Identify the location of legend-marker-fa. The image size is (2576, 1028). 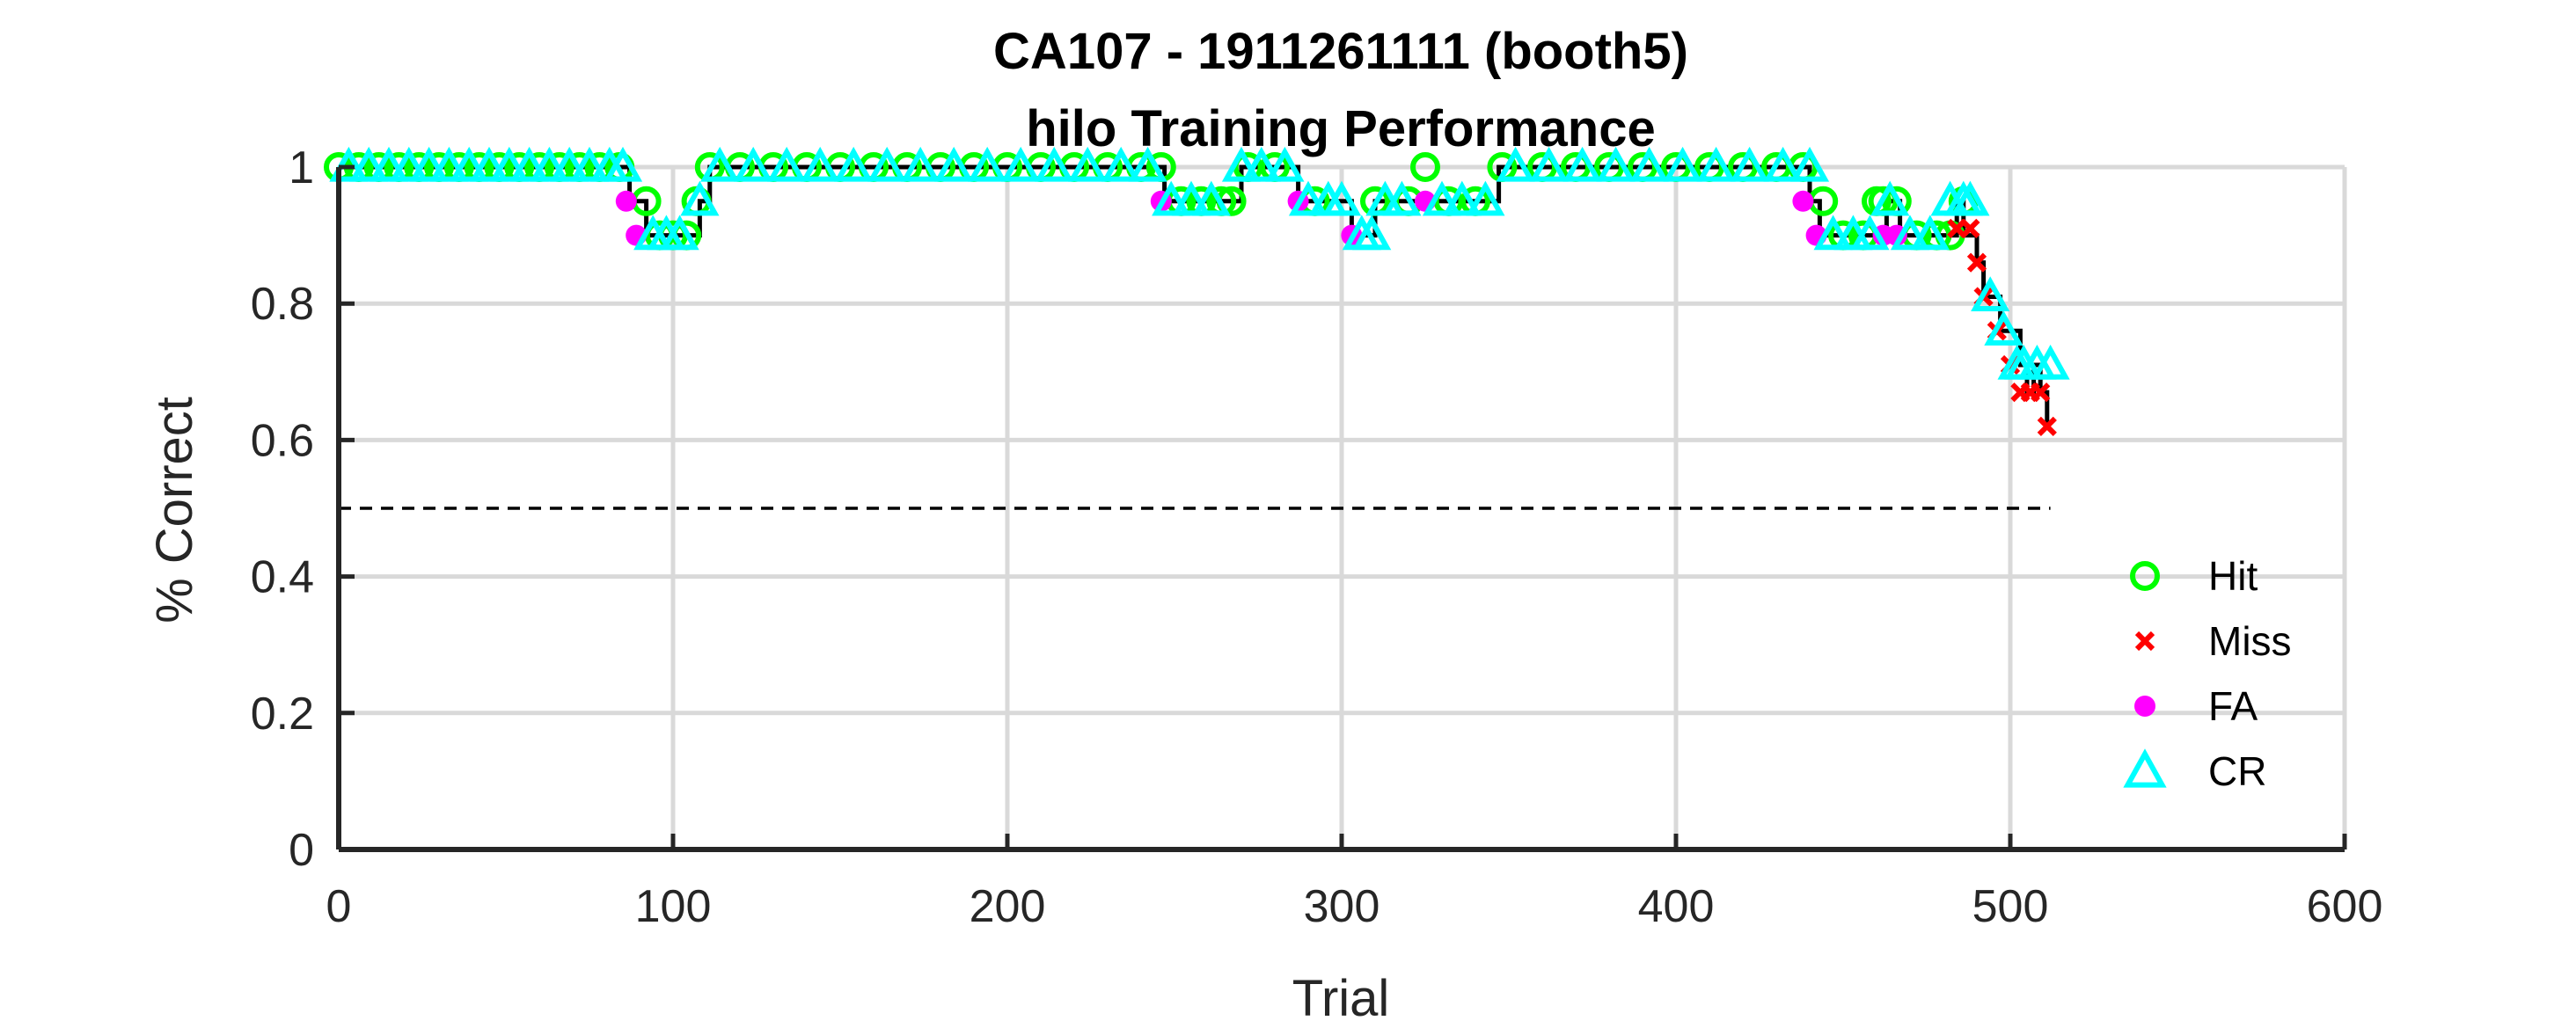
(2144, 706).